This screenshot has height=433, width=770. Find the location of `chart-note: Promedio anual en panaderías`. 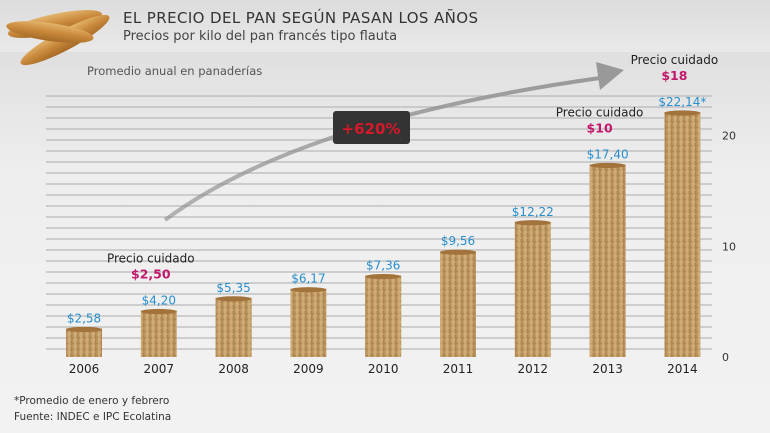

chart-note: Promedio anual en panaderías is located at coordinates (175, 71).